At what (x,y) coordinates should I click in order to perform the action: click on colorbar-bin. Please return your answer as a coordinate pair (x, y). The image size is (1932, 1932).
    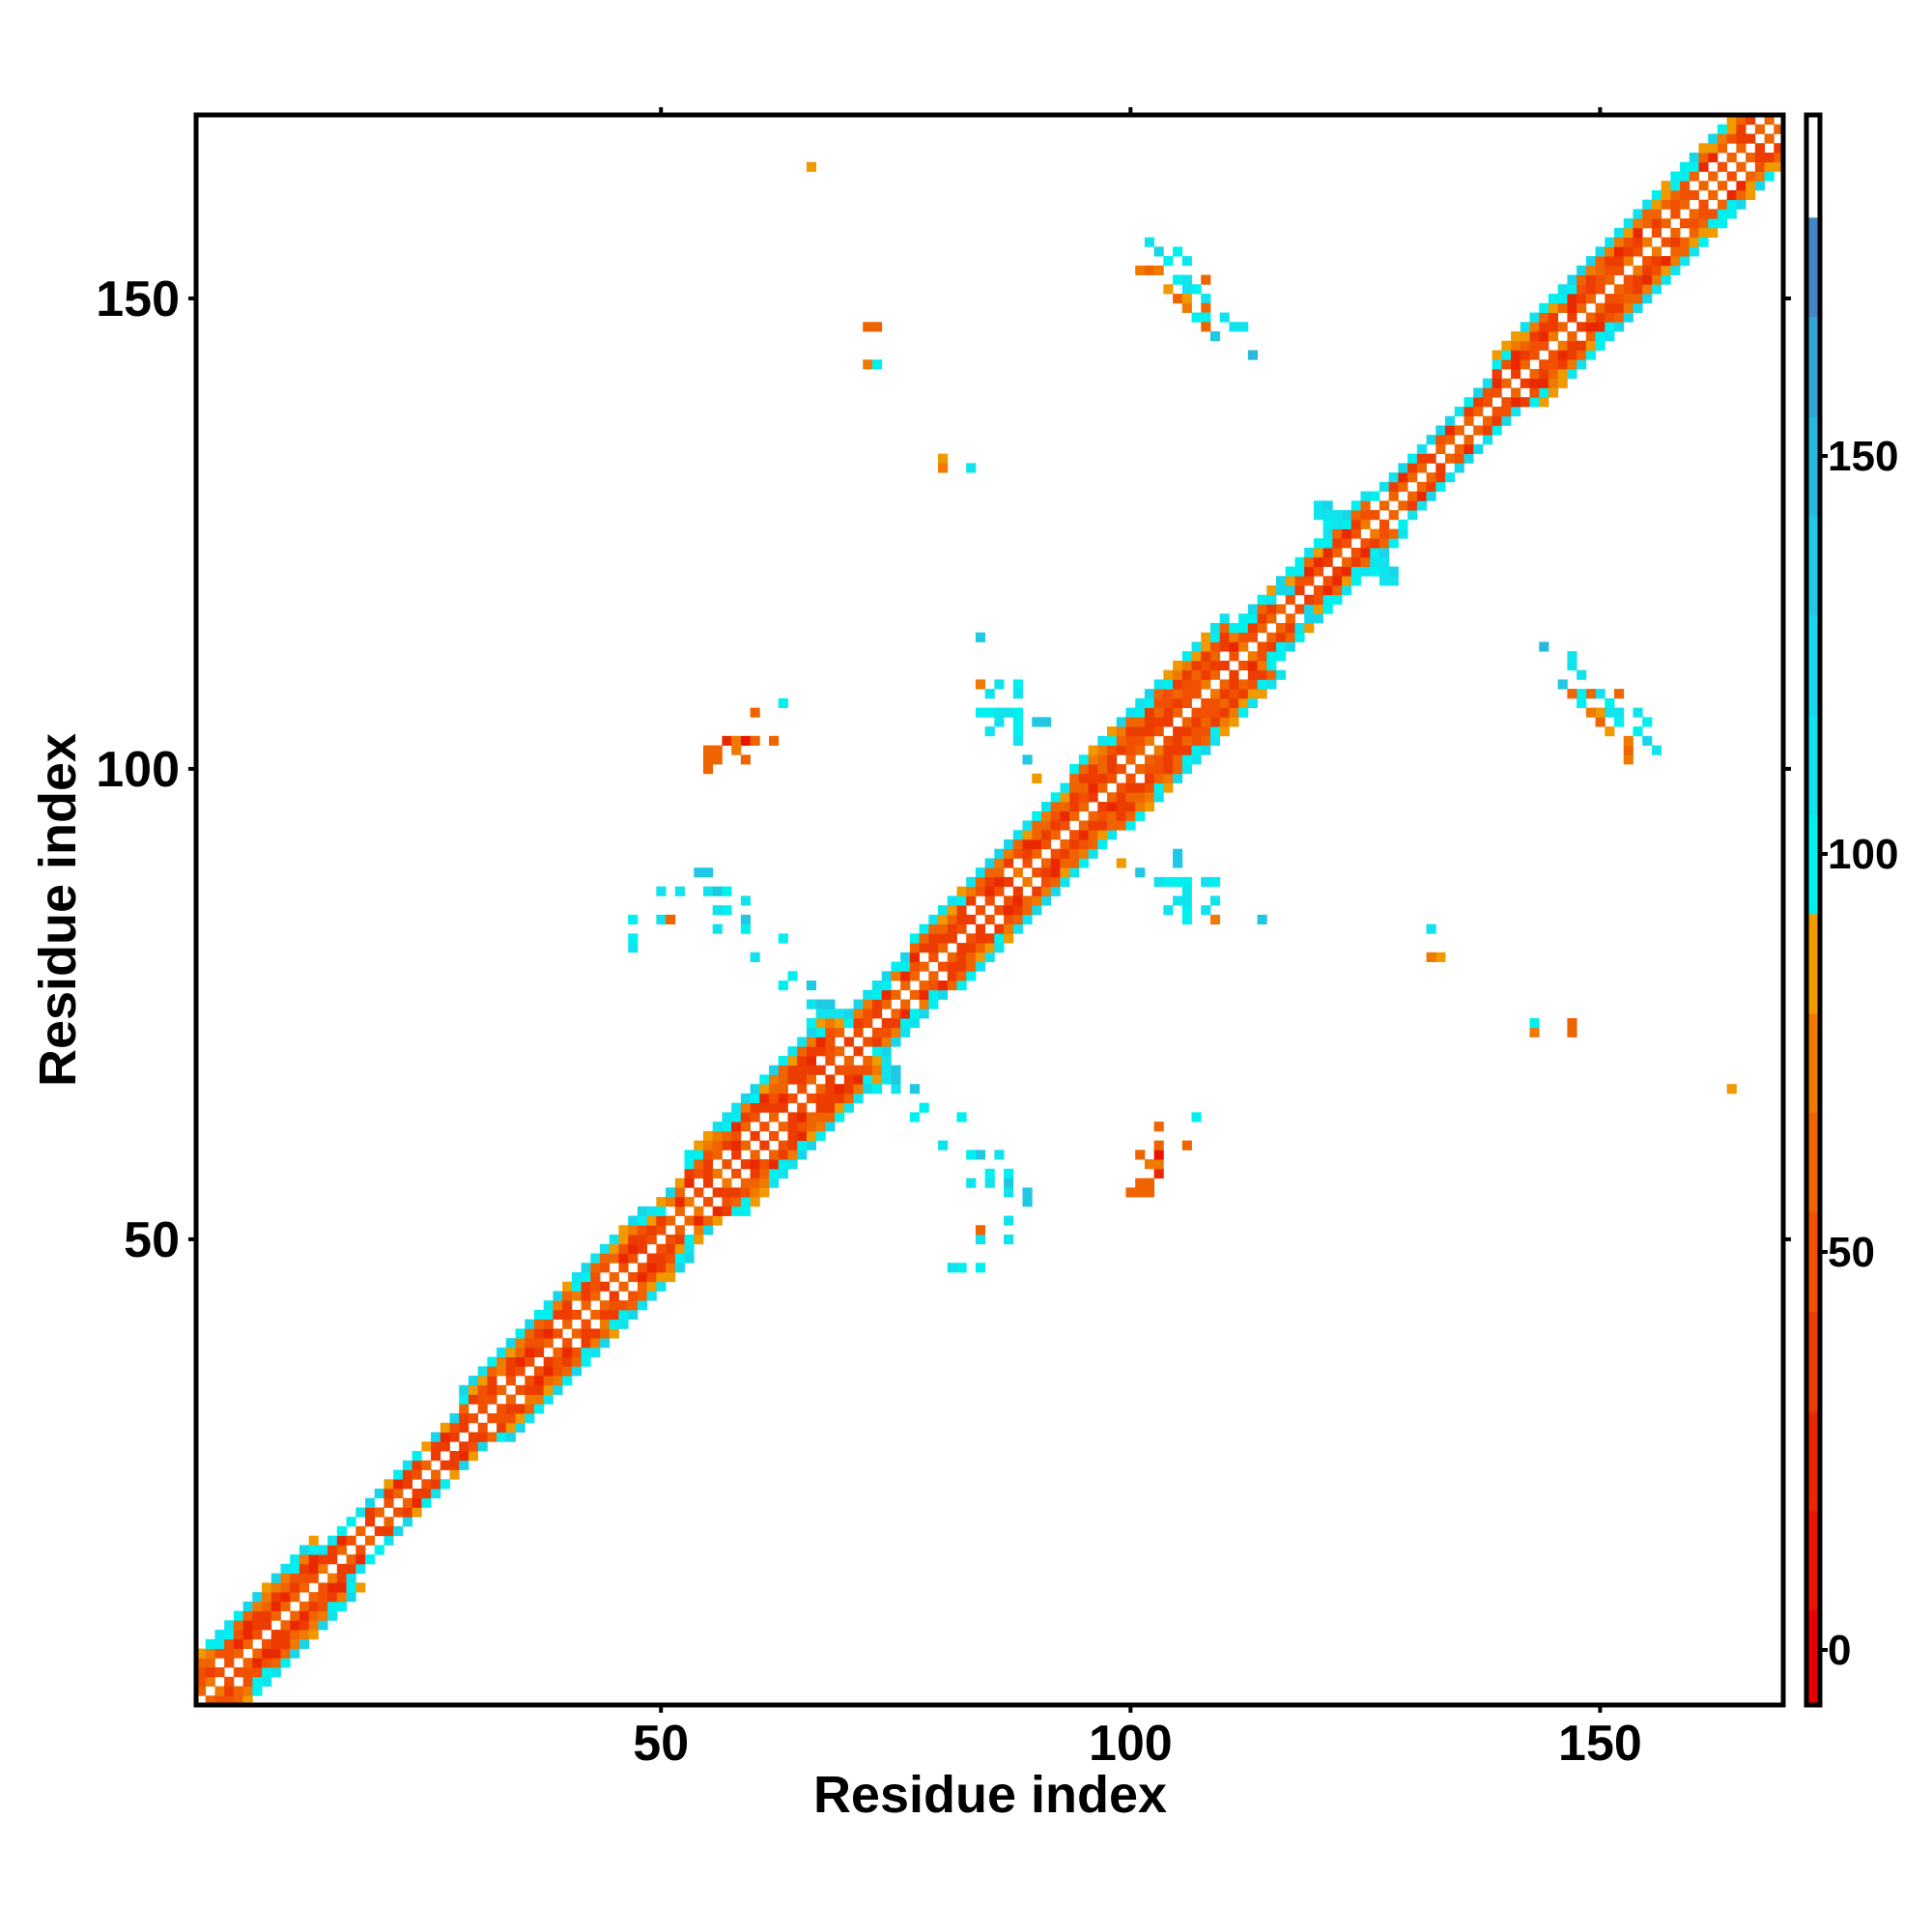
    Looking at the image, I should click on (1813, 1657).